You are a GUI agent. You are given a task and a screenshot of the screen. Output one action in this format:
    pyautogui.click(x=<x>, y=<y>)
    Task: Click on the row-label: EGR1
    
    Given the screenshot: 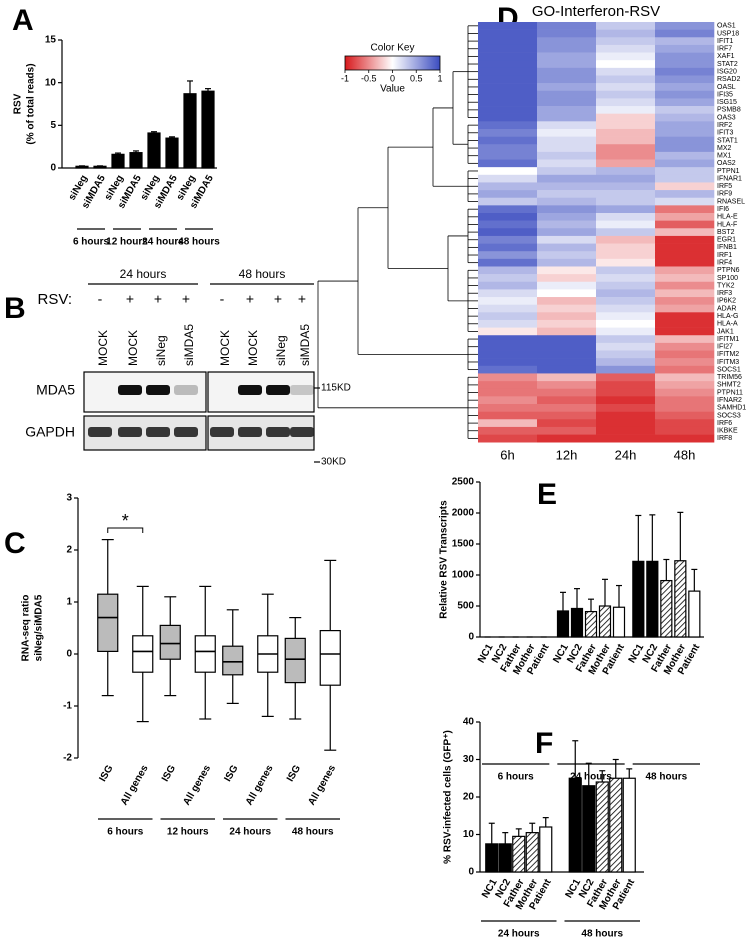 What is the action you would take?
    pyautogui.click(x=726, y=240)
    